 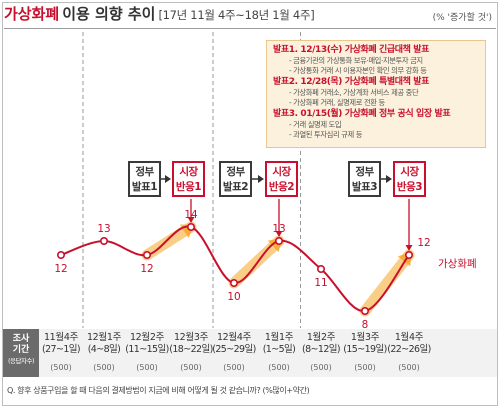 I want to click on x-tick-week: 12월4주, so click(x=234, y=337).